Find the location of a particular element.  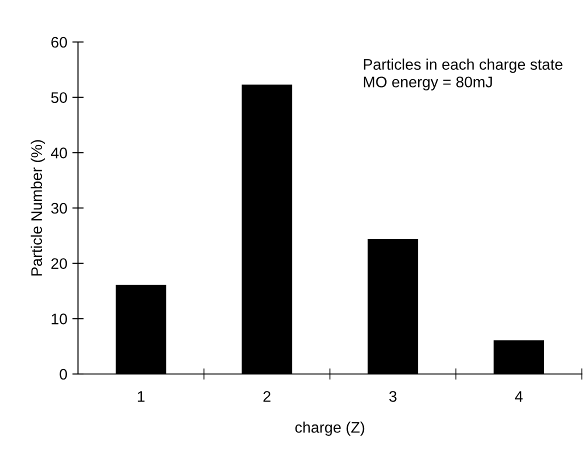

y-axis-title: Particle Number (%) is located at coordinates (38, 208).